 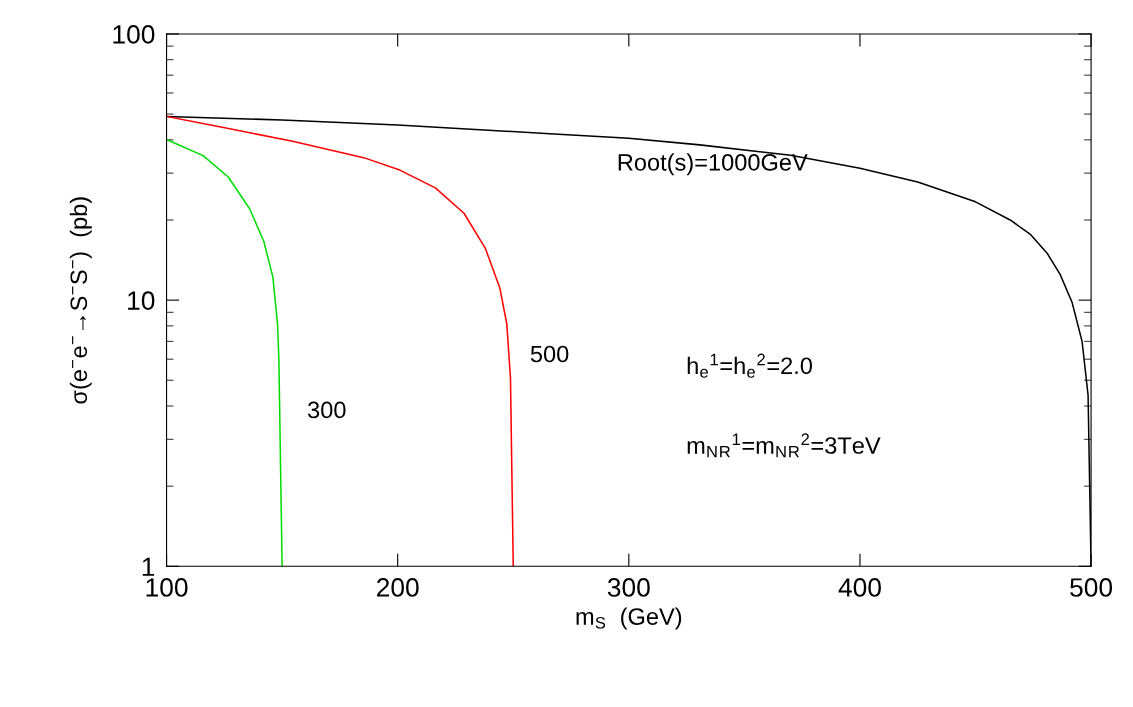 What do you see at coordinates (549, 354) in the screenshot?
I see `annotation: 500` at bounding box center [549, 354].